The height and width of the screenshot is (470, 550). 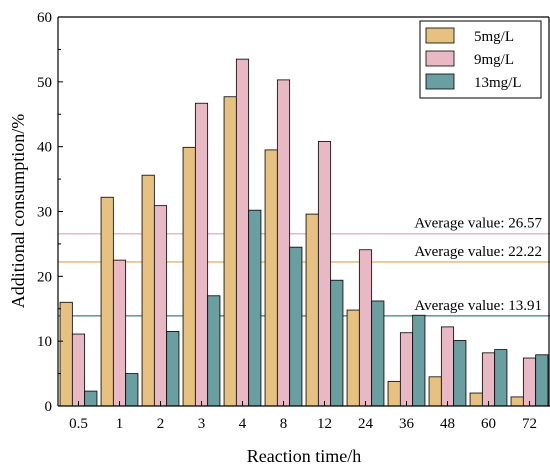 What do you see at coordinates (18, 211) in the screenshot?
I see `y-axis-label: Additional consumption/%` at bounding box center [18, 211].